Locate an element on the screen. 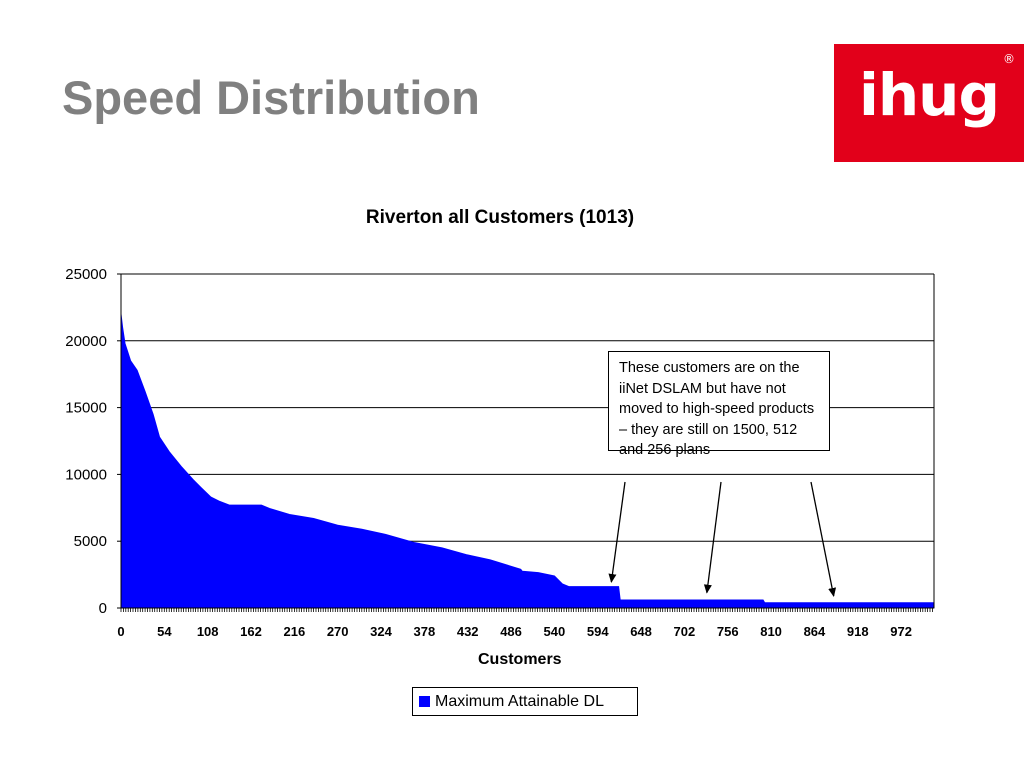 This screenshot has height=768, width=1024. x-tick-label-918: 918 is located at coordinates (858, 631).